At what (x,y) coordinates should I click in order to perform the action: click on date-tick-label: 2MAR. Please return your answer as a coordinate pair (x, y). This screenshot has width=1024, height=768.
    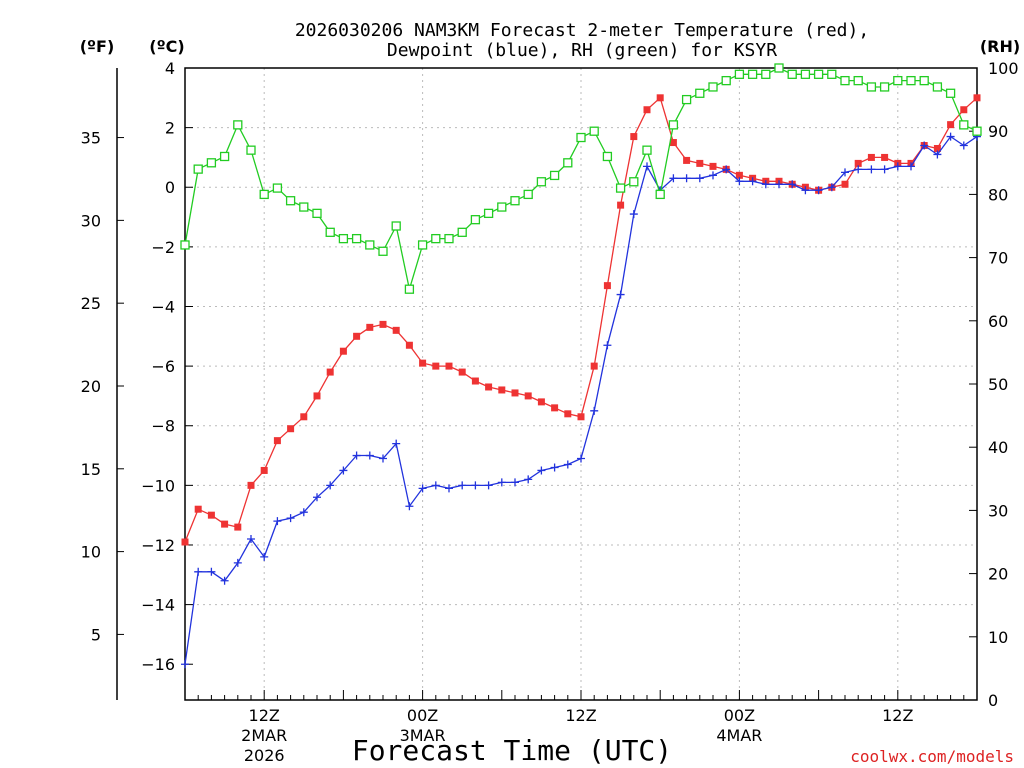
    Looking at the image, I should click on (264, 735).